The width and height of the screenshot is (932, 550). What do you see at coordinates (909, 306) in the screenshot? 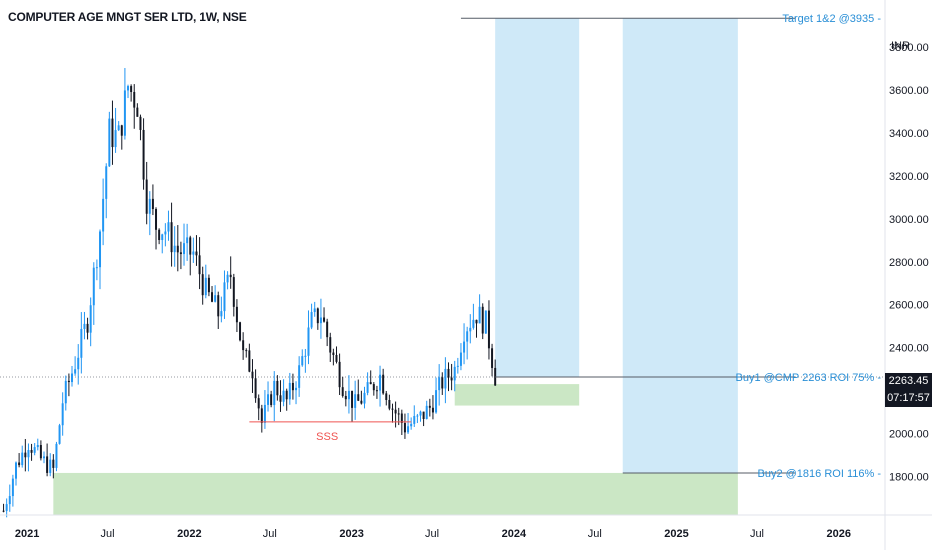
I see `price-tick-label: 2600.00` at bounding box center [909, 306].